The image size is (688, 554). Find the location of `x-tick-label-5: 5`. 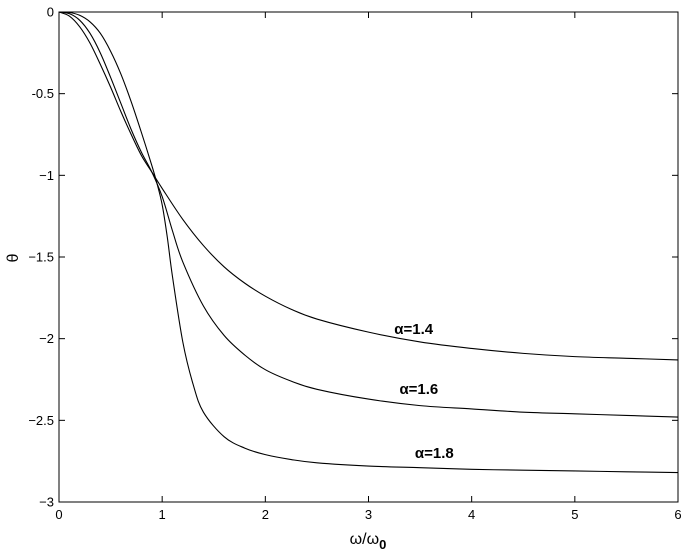

x-tick-label-5: 5 is located at coordinates (574, 514).